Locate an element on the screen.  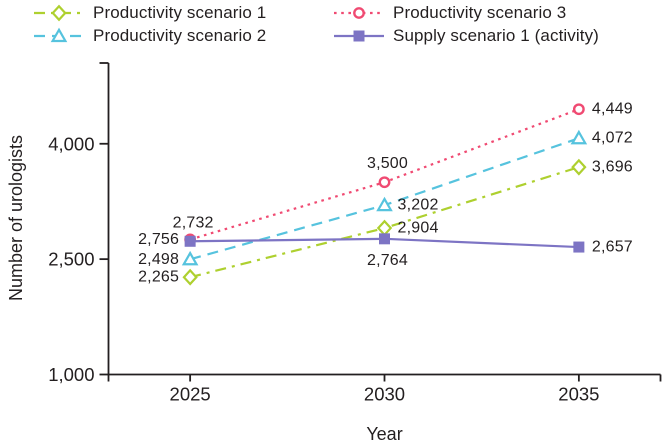
data-label: 2,498 is located at coordinates (158, 259).